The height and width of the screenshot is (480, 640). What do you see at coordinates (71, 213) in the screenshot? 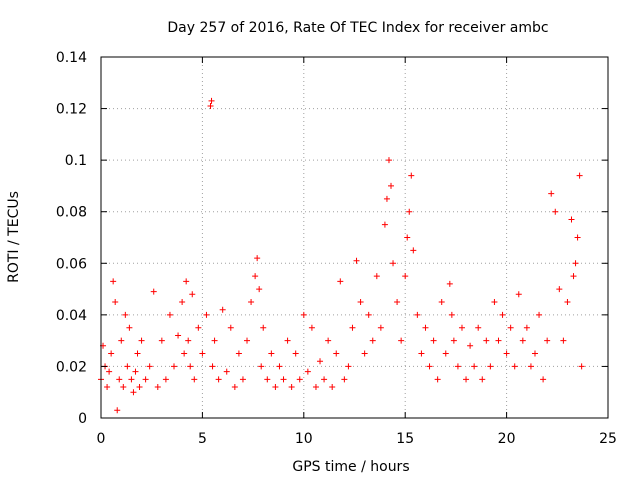
I see `y-tick-label: 0.08` at bounding box center [71, 213].